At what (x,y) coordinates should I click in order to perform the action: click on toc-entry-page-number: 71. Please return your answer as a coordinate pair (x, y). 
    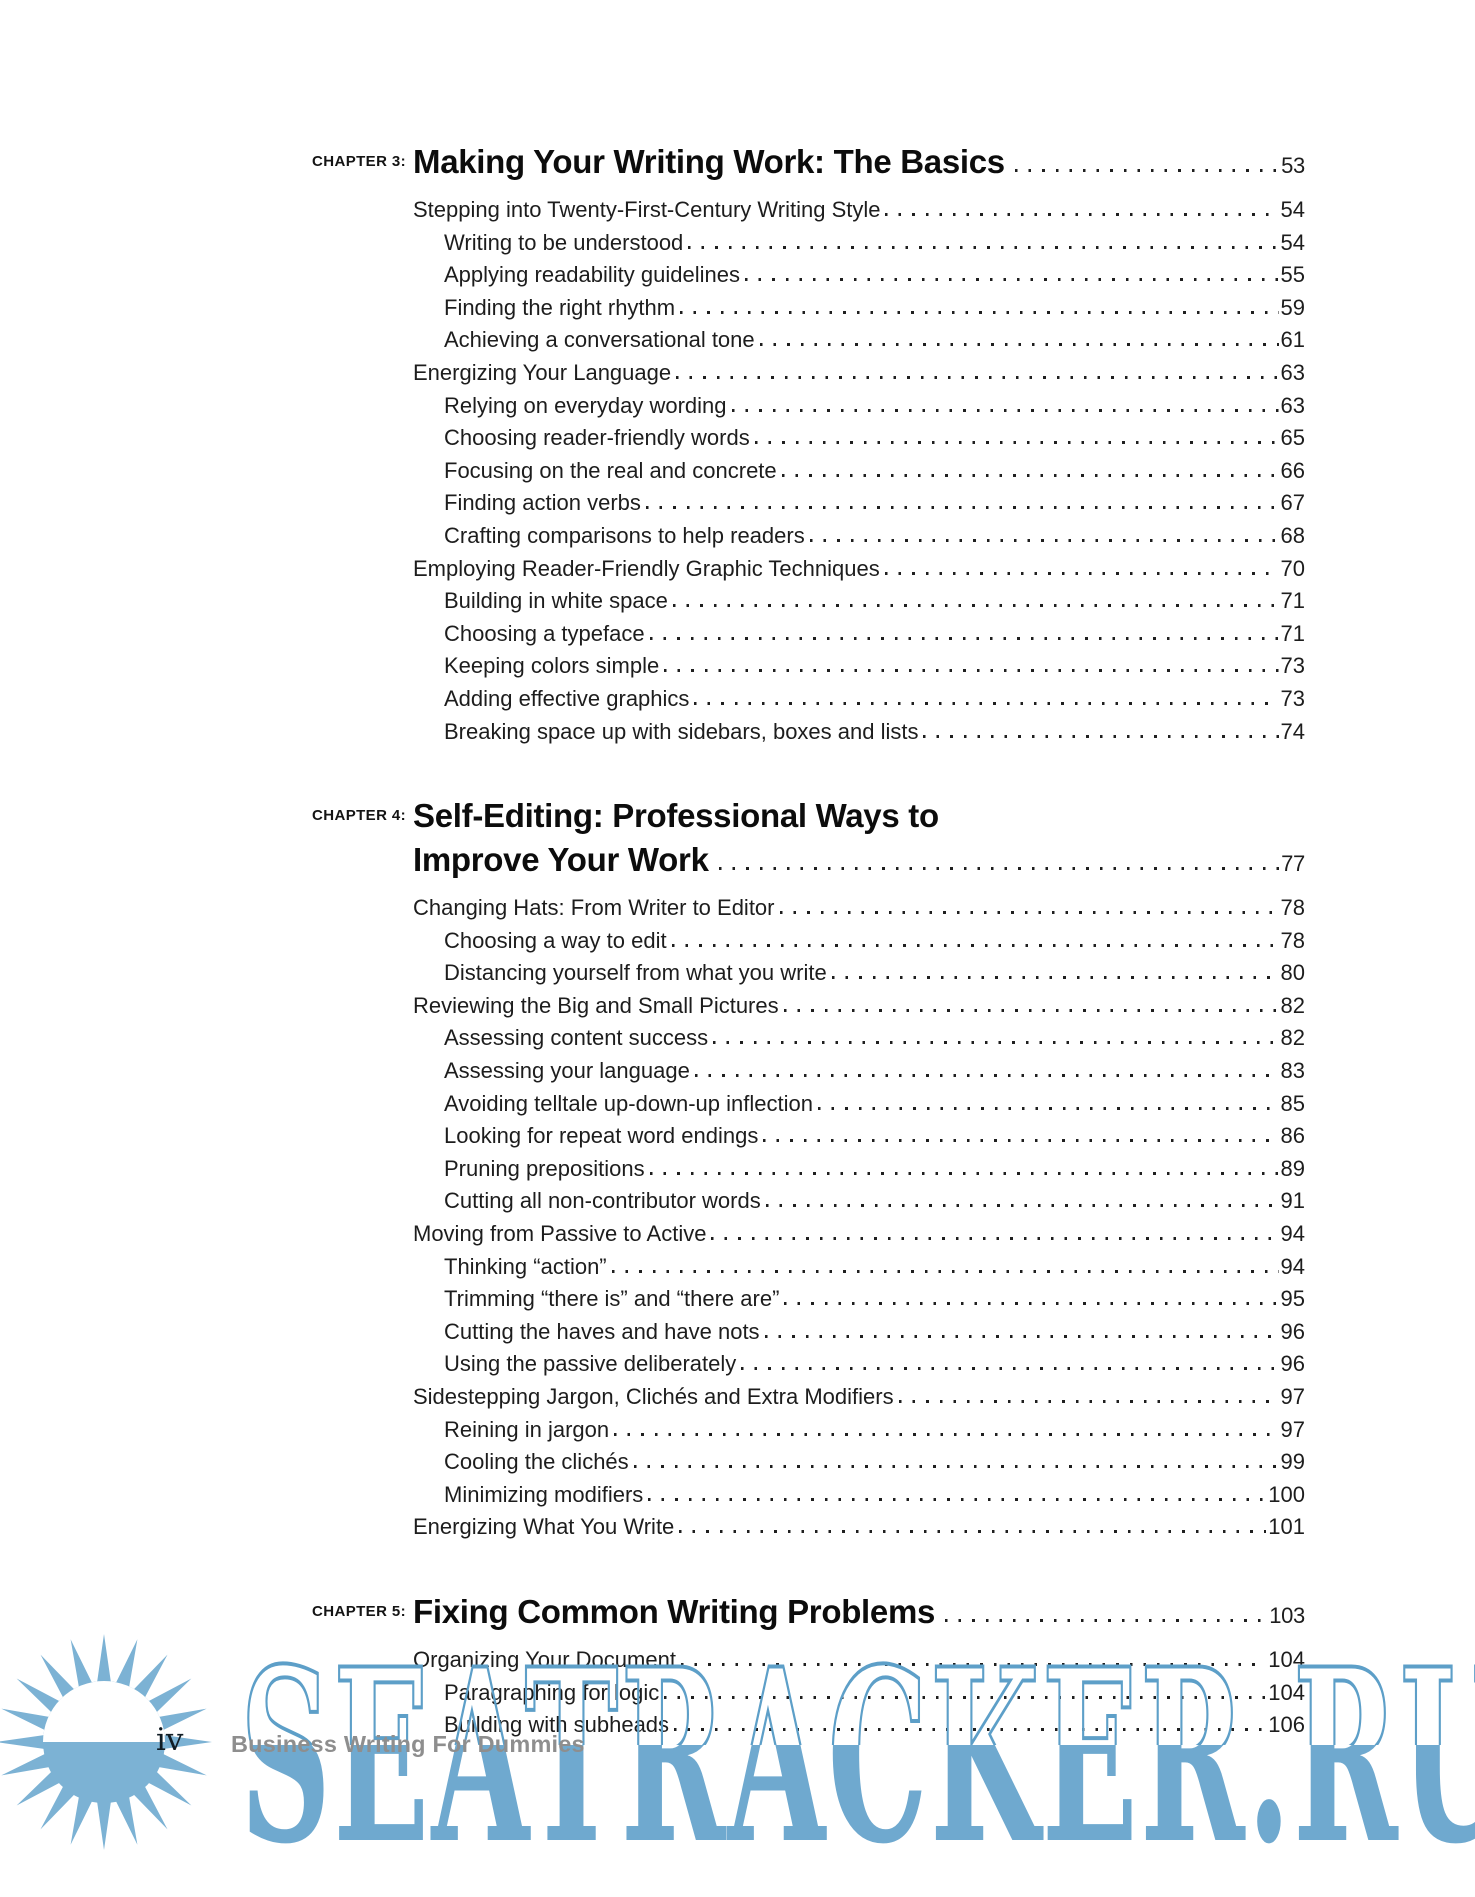
    Looking at the image, I should click on (1292, 601).